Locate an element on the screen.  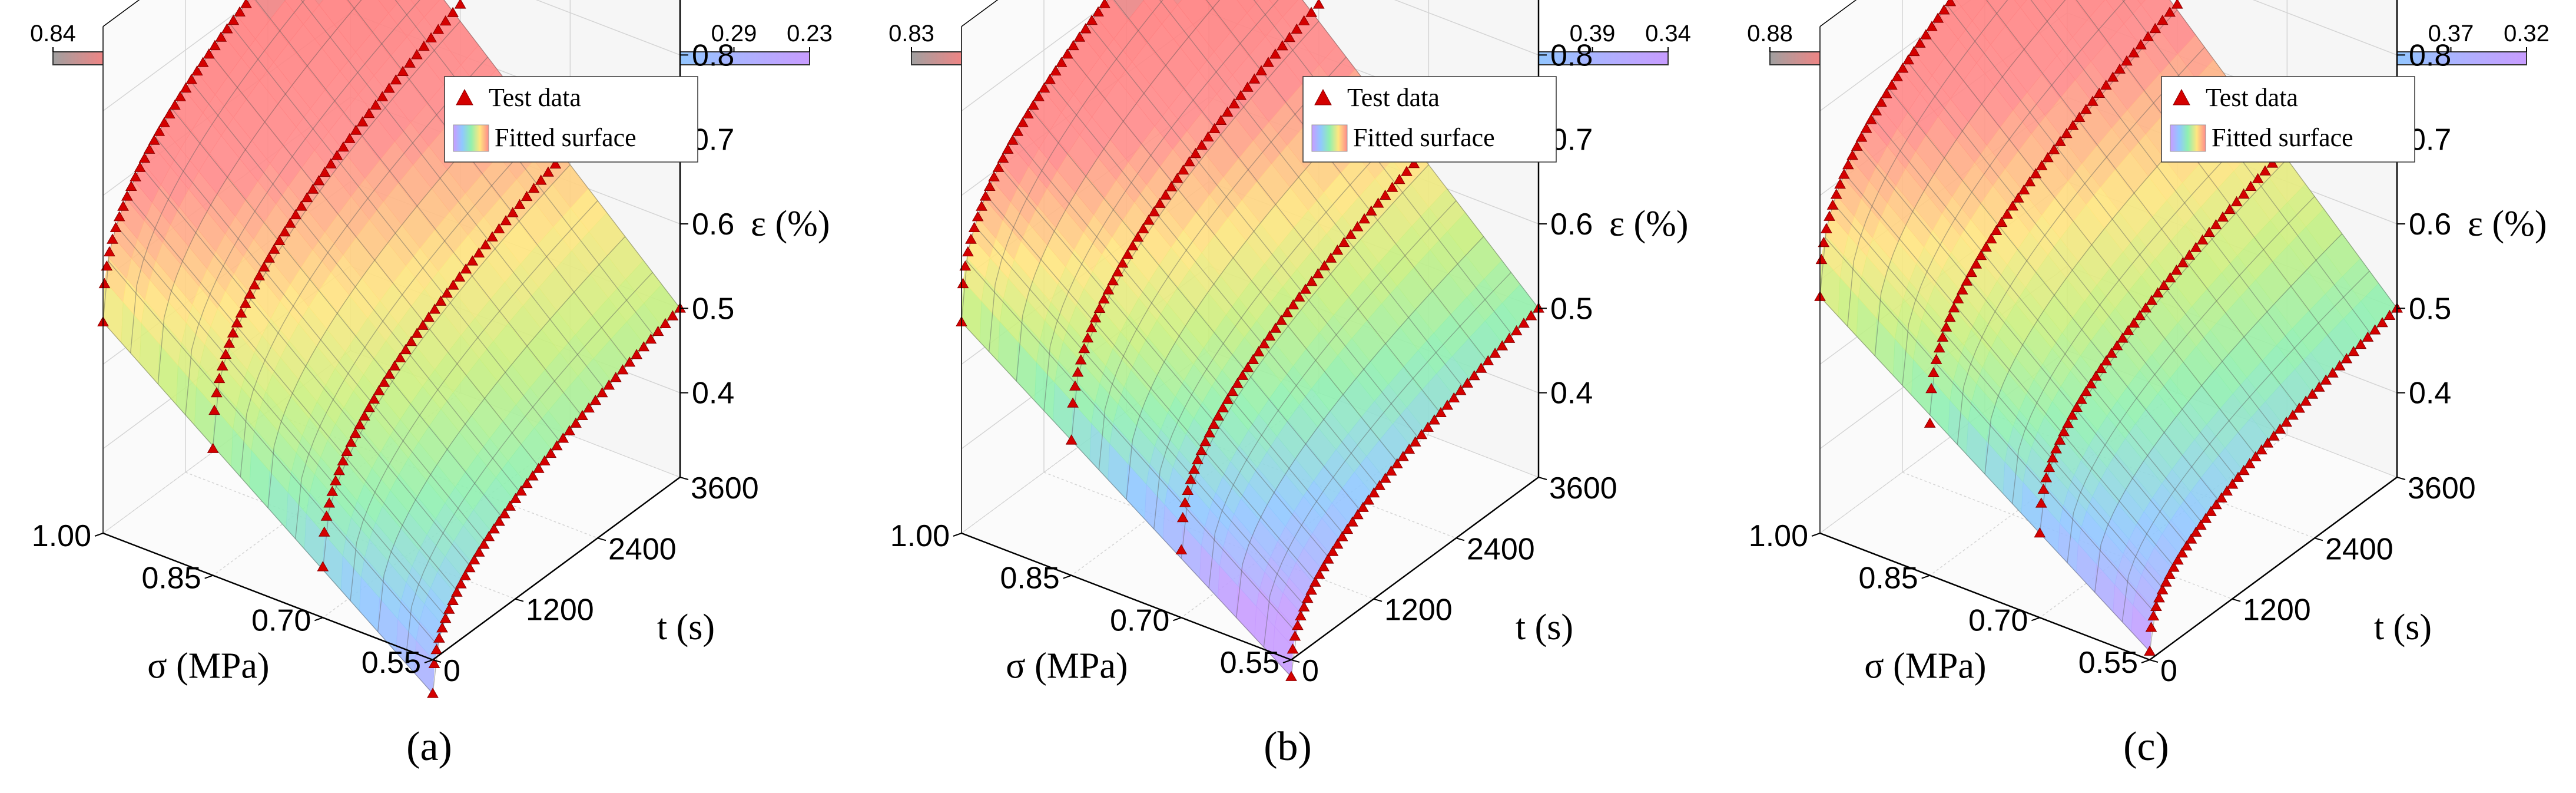
x-tick-label: 1.00 is located at coordinates (1778, 536).